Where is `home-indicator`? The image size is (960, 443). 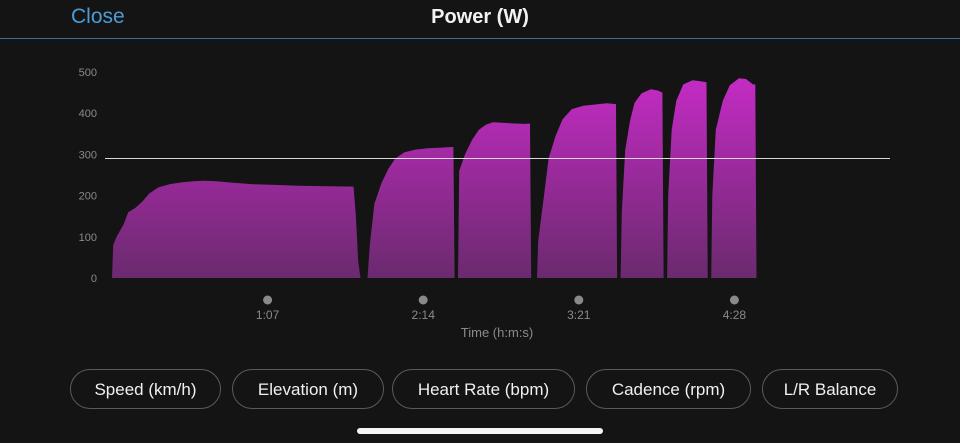 home-indicator is located at coordinates (480, 431).